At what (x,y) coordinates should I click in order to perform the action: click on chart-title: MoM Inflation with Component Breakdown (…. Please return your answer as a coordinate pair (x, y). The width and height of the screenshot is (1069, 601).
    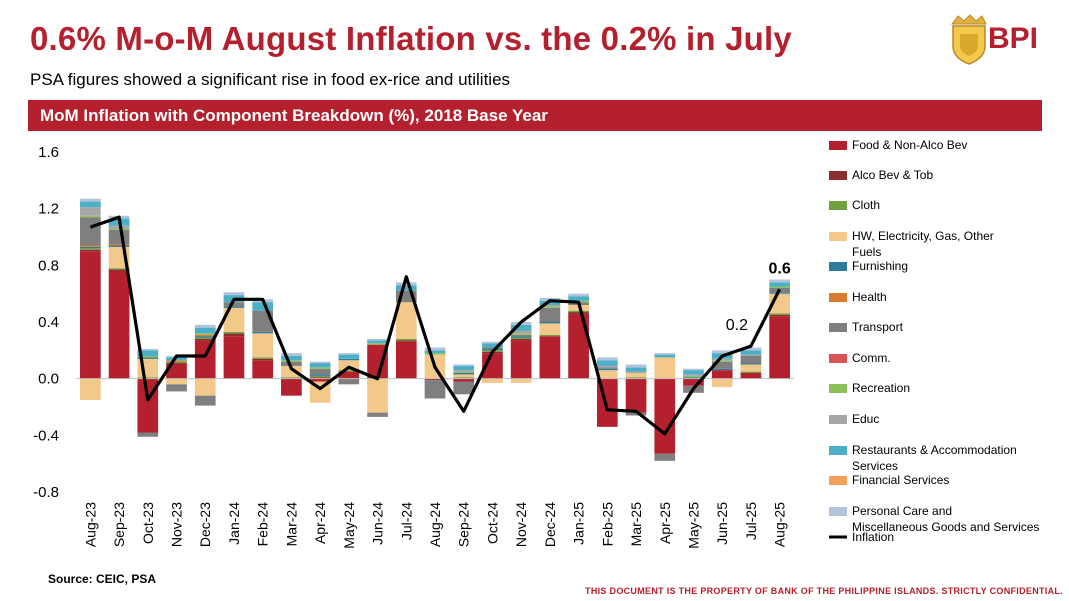
    Looking at the image, I should click on (294, 115).